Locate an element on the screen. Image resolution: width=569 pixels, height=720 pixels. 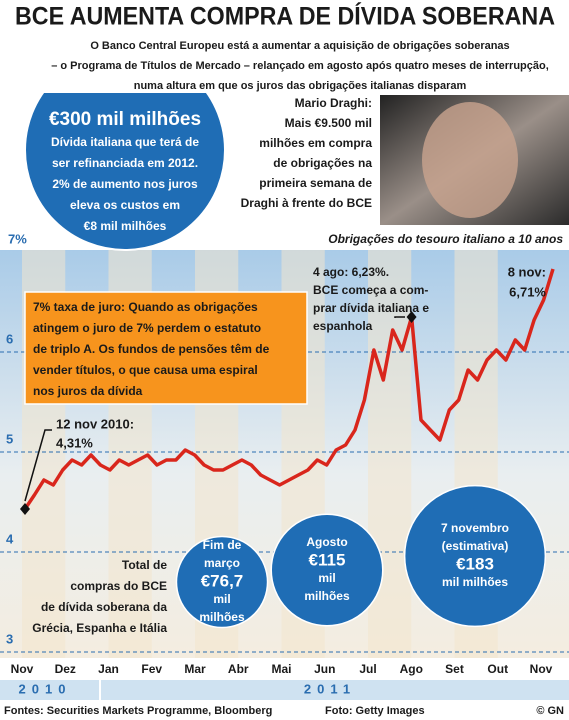
bubble-caption: Grécia, Espanha e Itália is located at coordinates (99, 628).